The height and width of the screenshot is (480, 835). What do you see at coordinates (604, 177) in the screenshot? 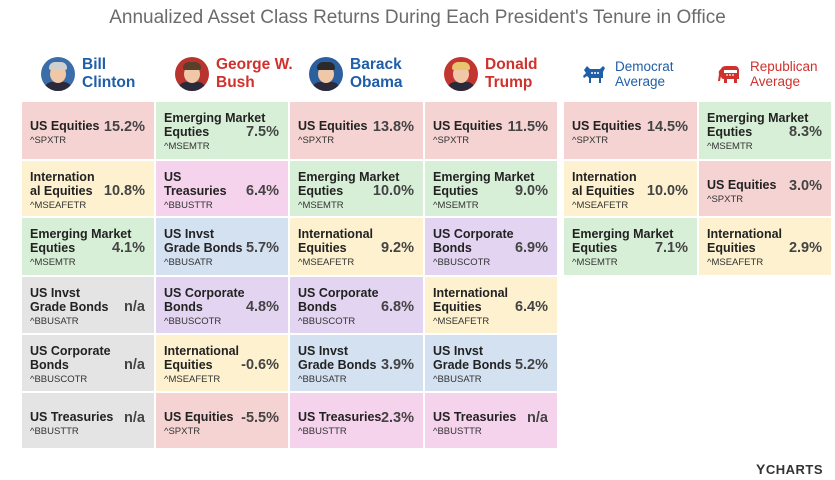
I see `asset-name-line: Internation` at bounding box center [604, 177].